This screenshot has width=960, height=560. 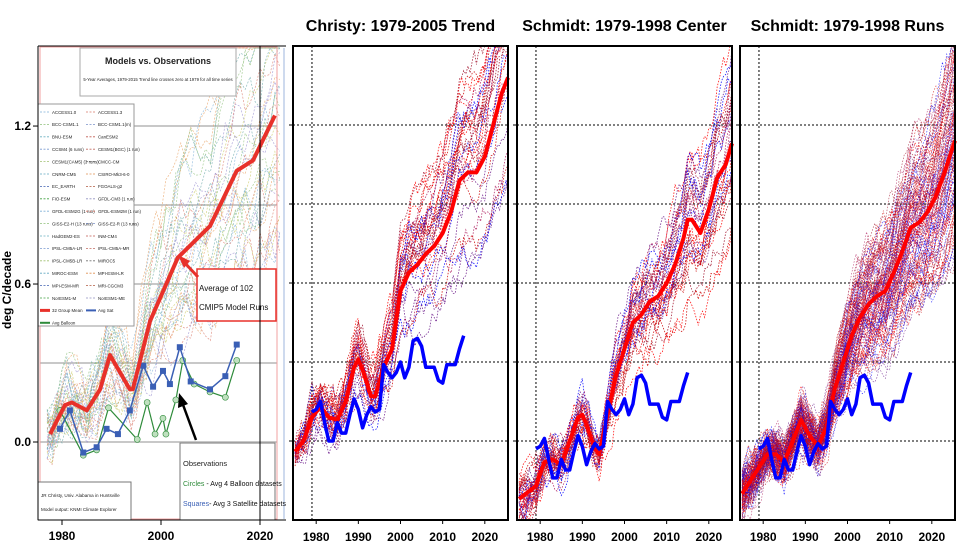 I want to click on legend-label: MIROC5, so click(x=107, y=261).